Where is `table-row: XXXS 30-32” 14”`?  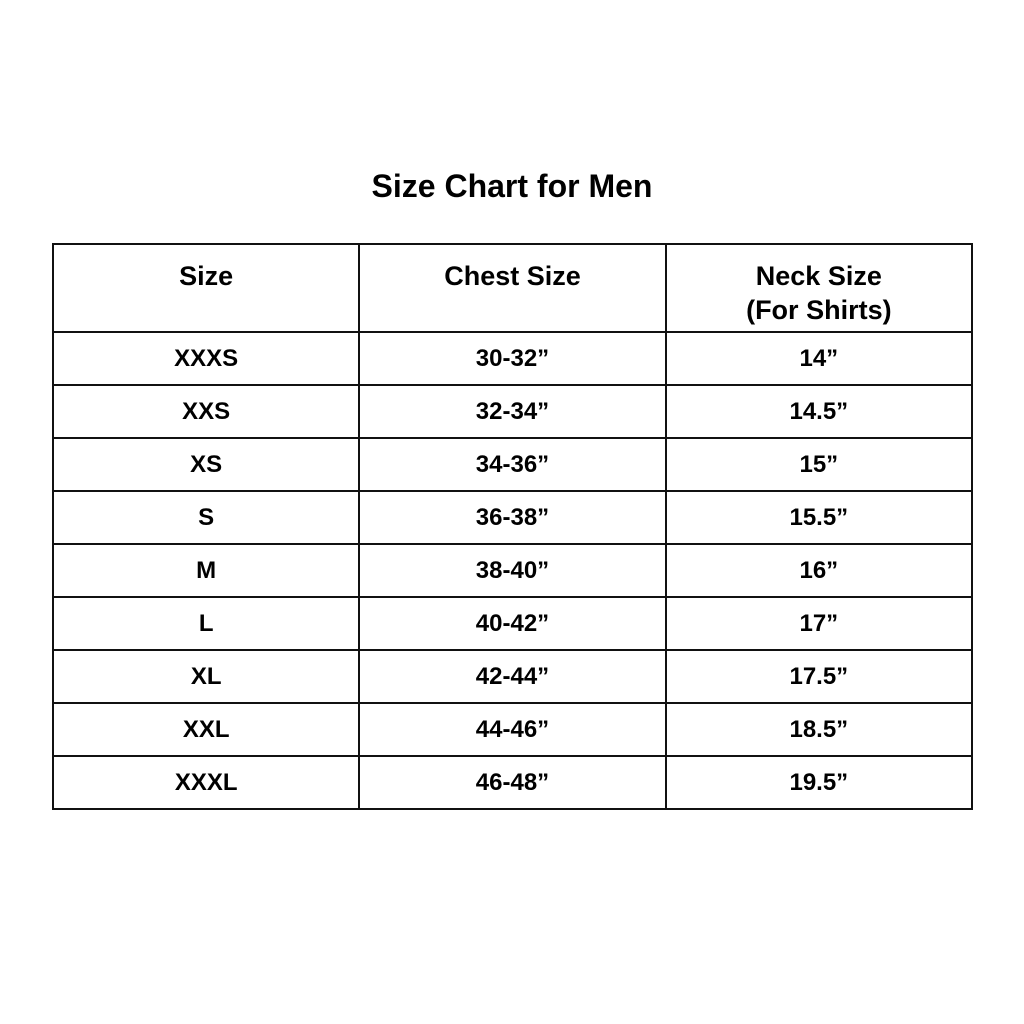
table-row: XXXS 30-32” 14” is located at coordinates (512, 358).